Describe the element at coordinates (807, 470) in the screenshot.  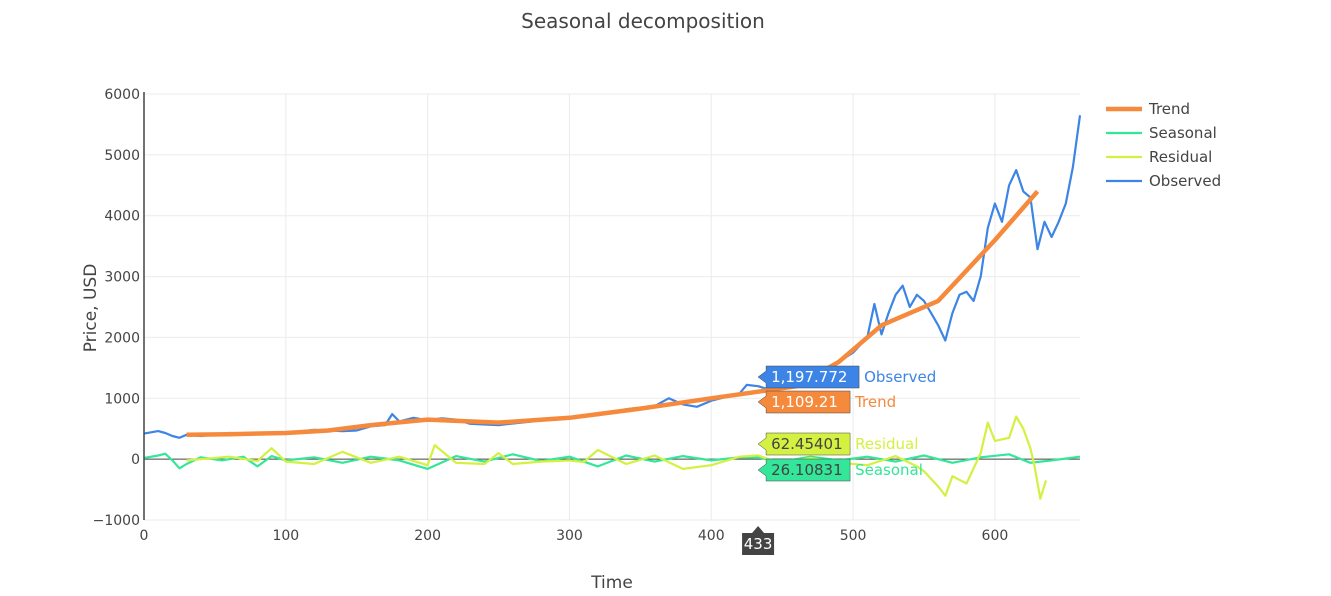
I see `hover-value-text: 26.10831` at that location.